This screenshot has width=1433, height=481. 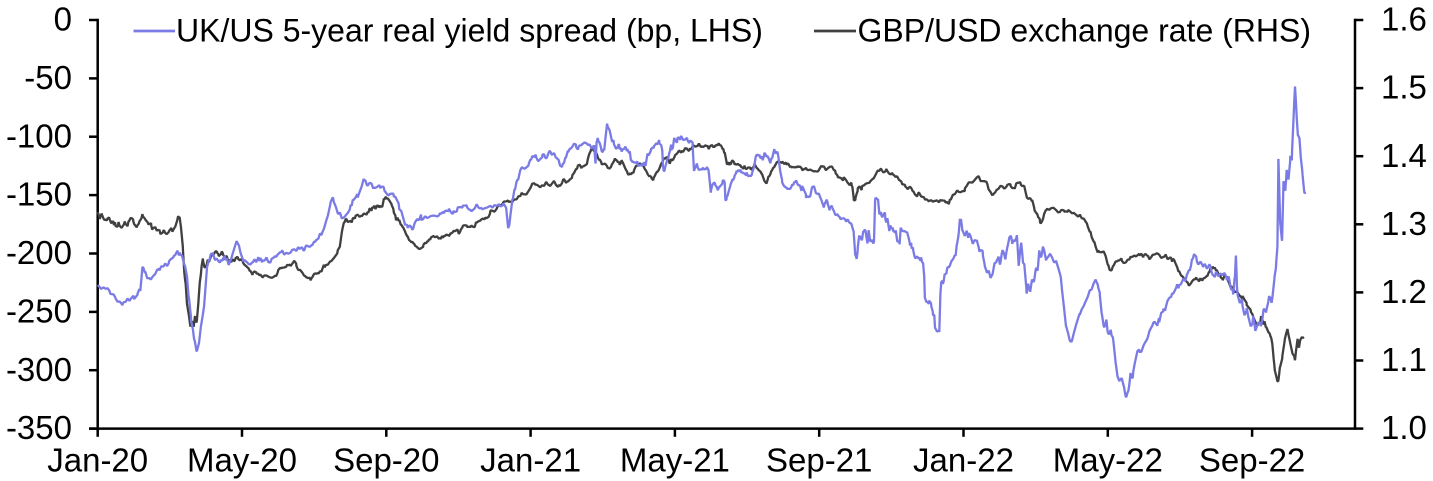 I want to click on svg-text: -200, so click(x=39, y=252).